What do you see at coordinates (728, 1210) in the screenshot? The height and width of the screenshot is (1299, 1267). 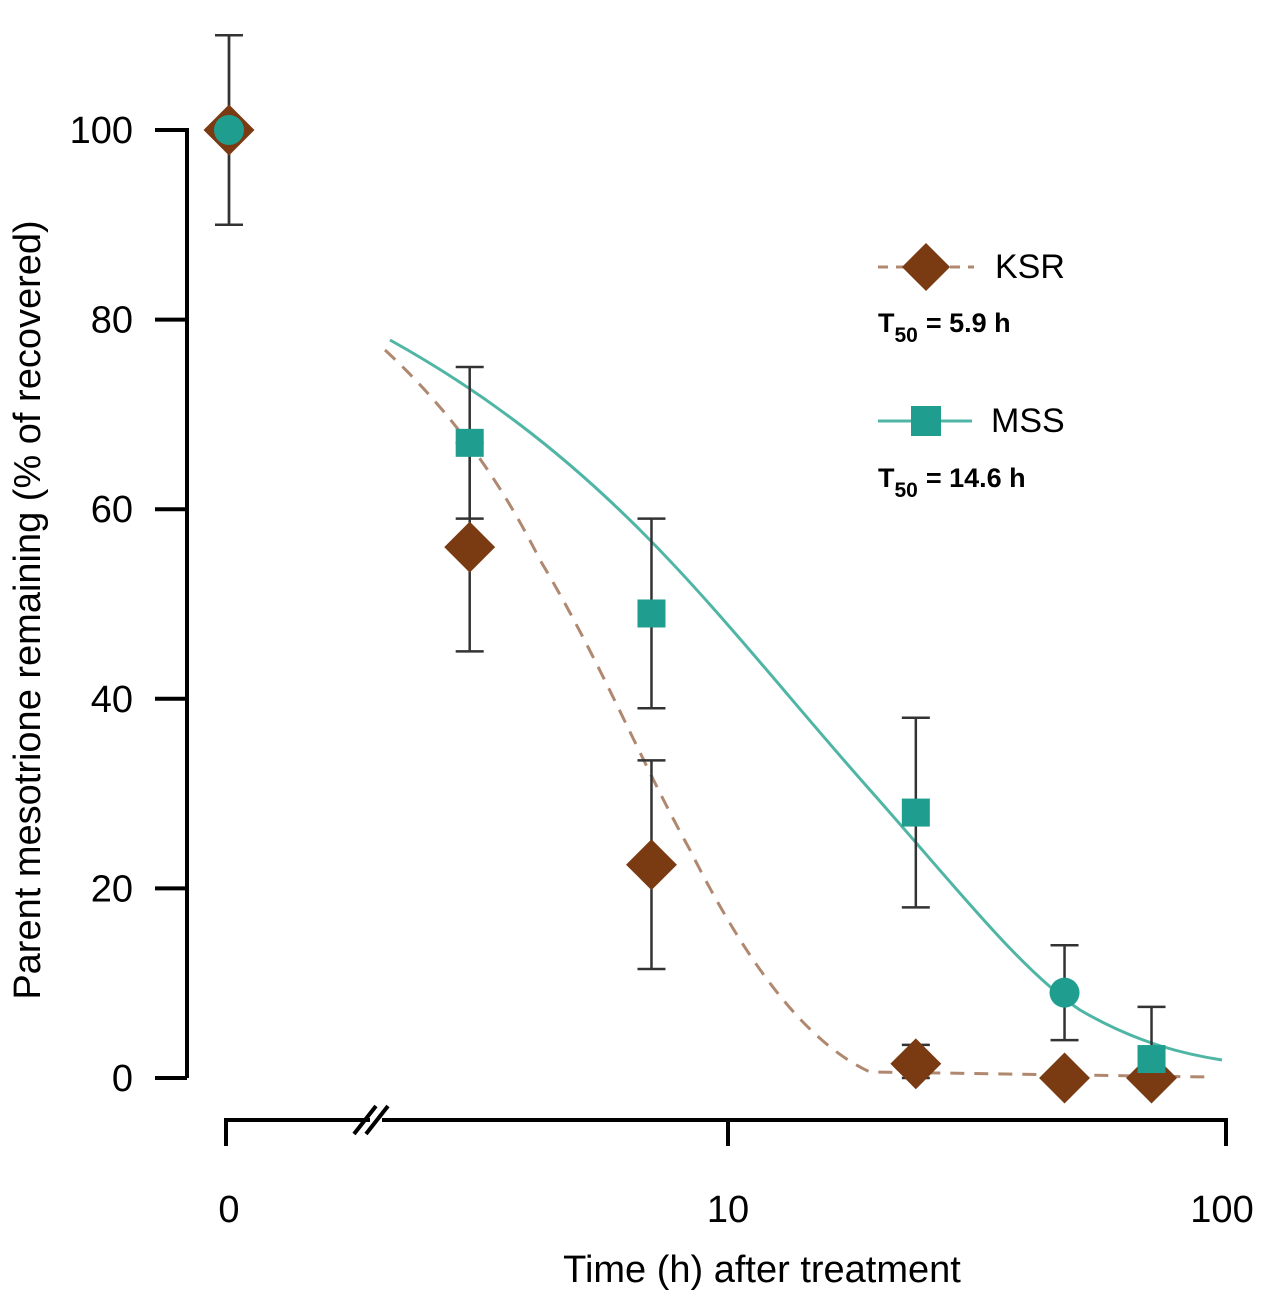 I see `x-tick-label-10: 10` at bounding box center [728, 1210].